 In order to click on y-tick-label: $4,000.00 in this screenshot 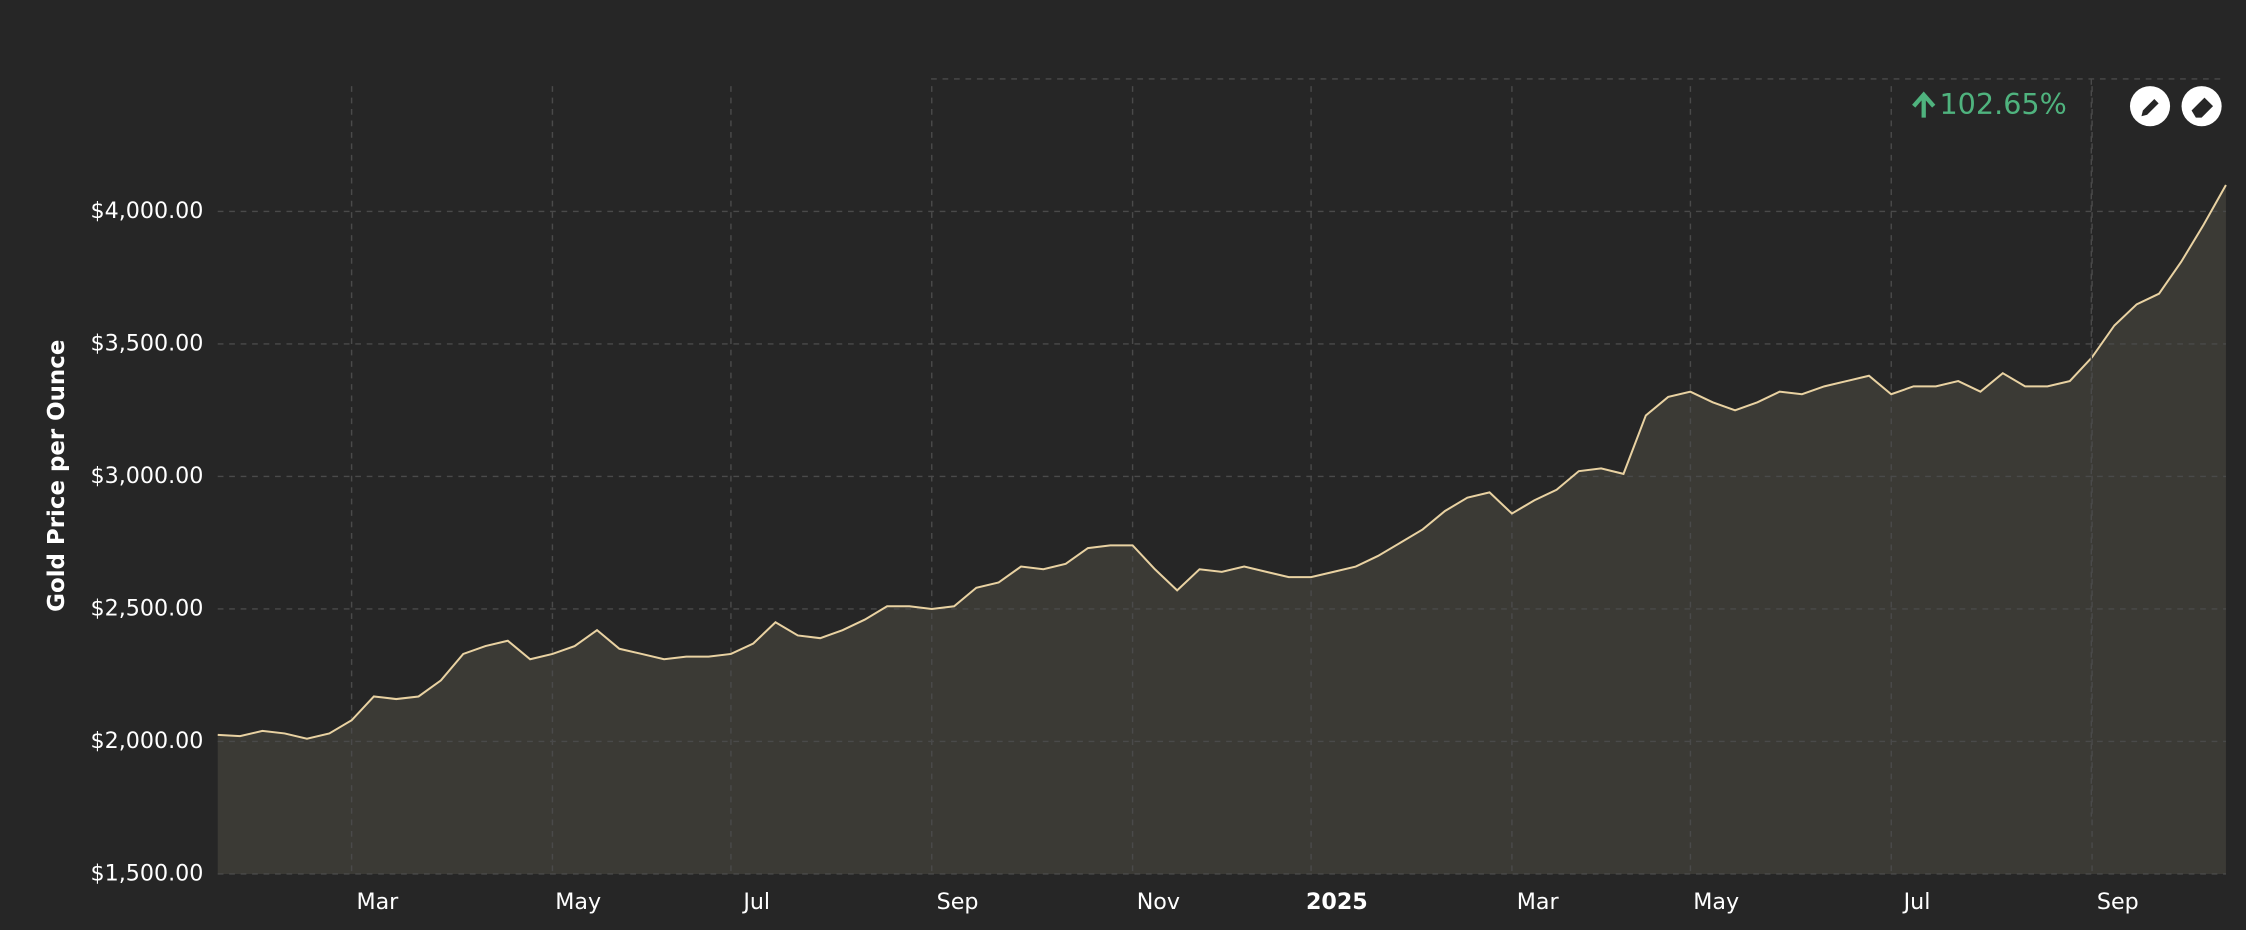, I will do `click(146, 211)`.